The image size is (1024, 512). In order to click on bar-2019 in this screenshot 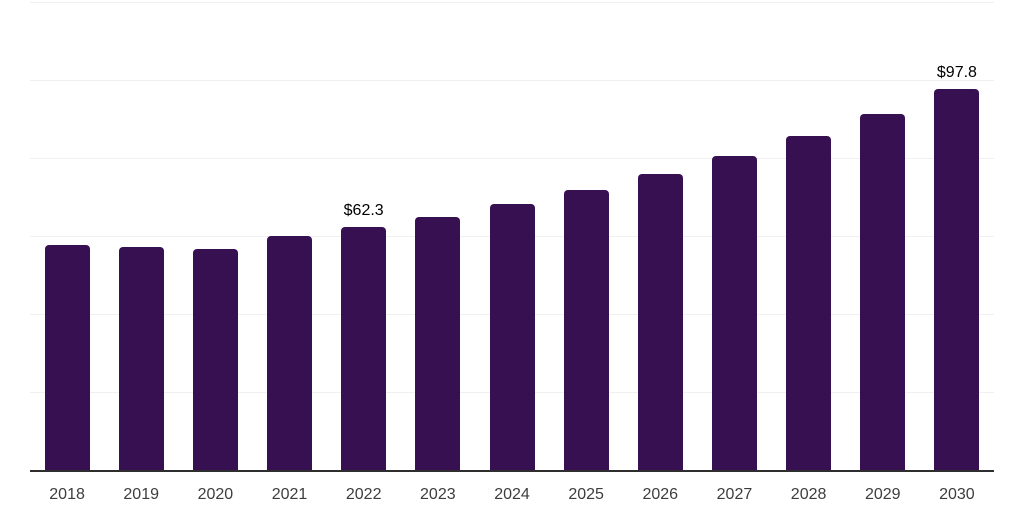, I will do `click(141, 358)`.